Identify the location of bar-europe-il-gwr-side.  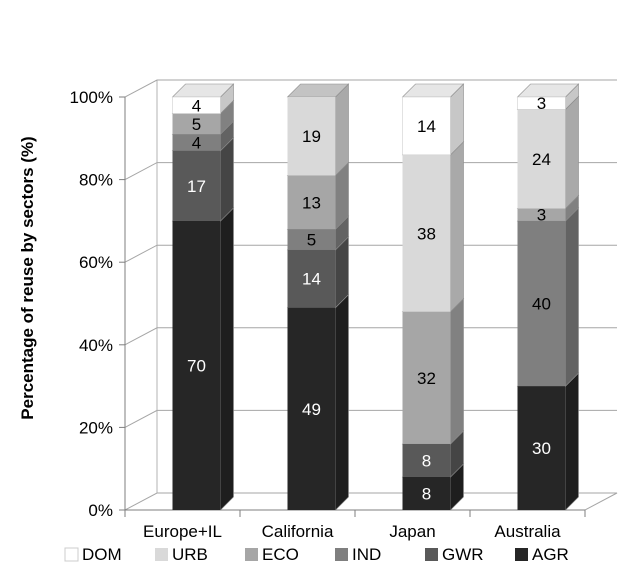
(227, 179).